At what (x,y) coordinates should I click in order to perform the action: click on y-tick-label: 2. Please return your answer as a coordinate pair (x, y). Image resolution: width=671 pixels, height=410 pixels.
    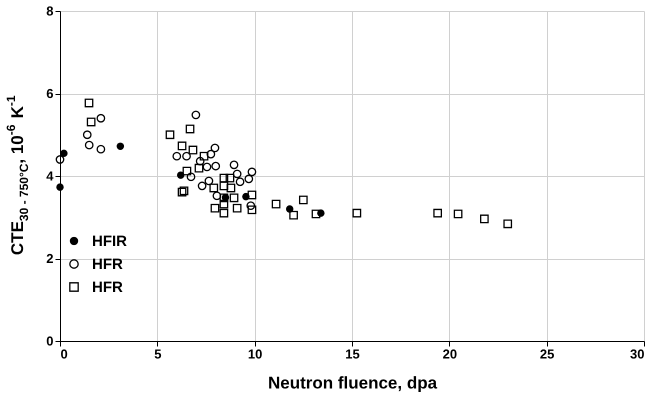
    Looking at the image, I should click on (50, 258).